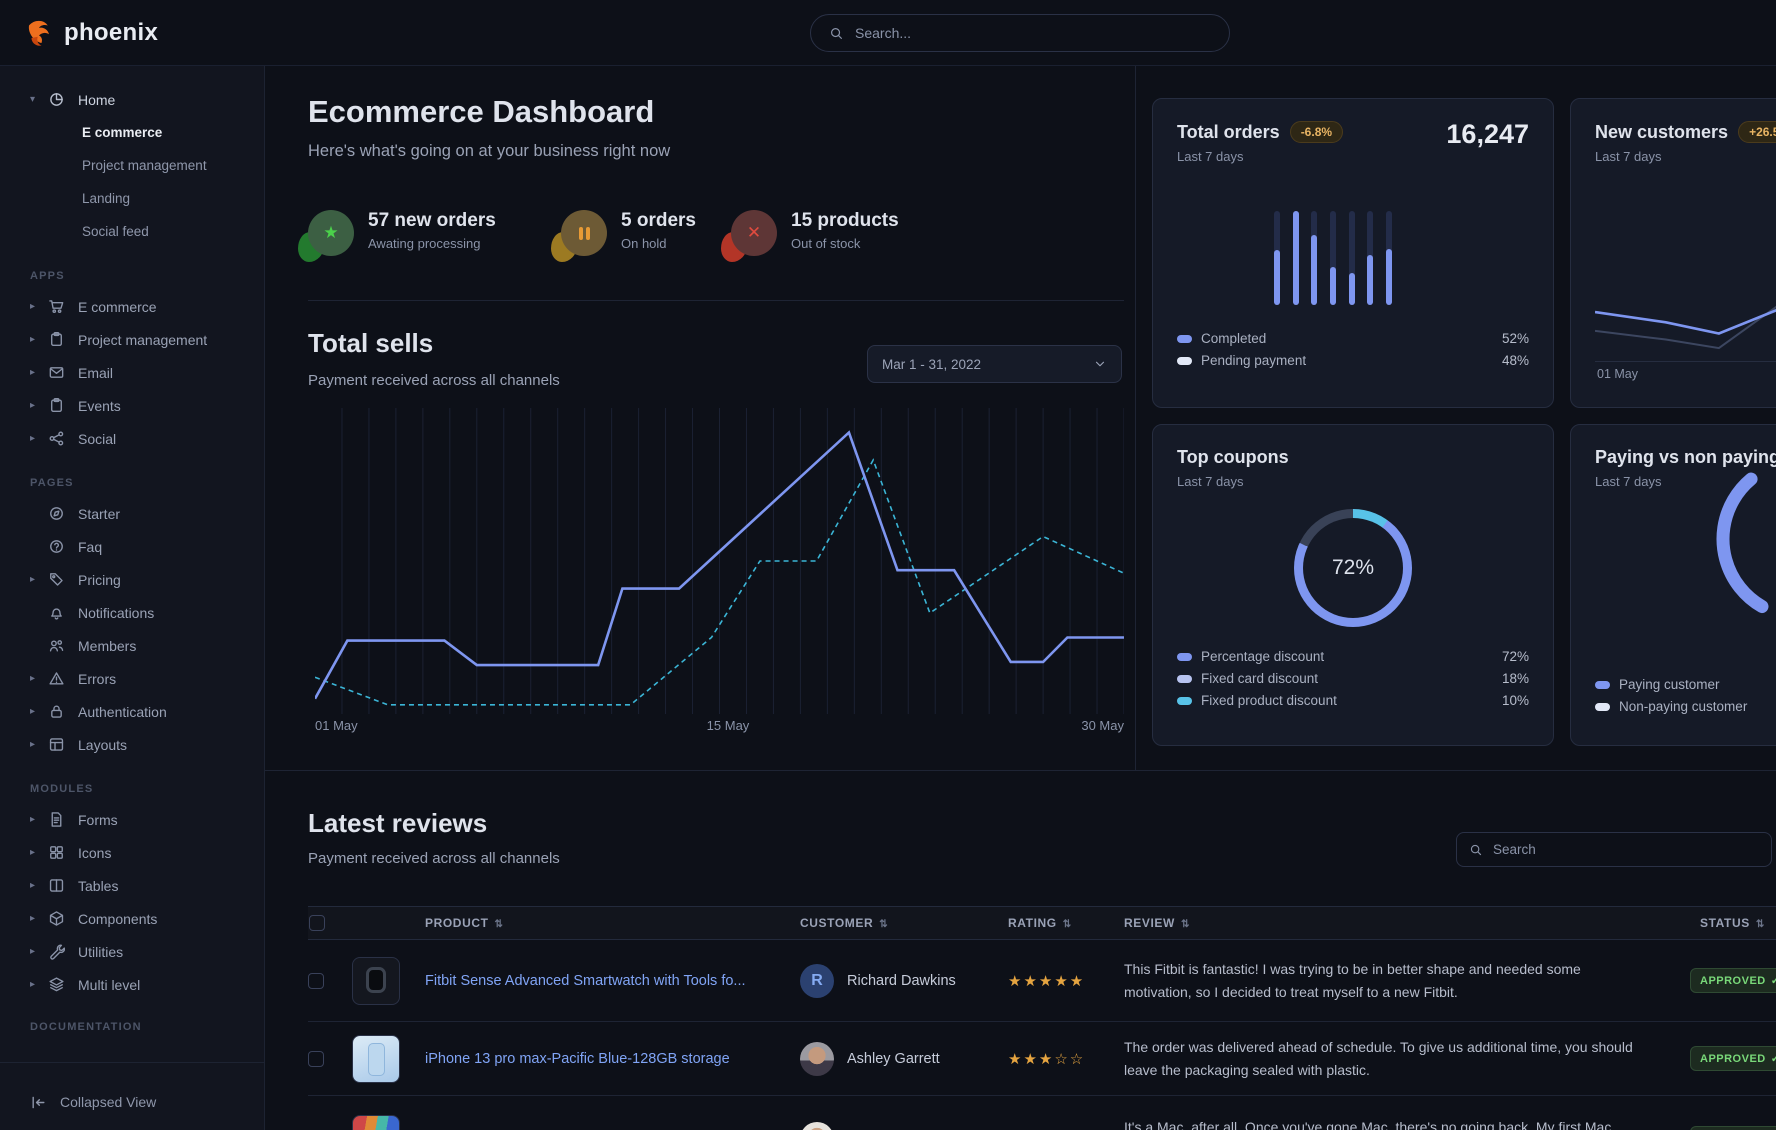 The image size is (1776, 1130). What do you see at coordinates (336, 725) in the screenshot?
I see `x-tick: 01 May` at bounding box center [336, 725].